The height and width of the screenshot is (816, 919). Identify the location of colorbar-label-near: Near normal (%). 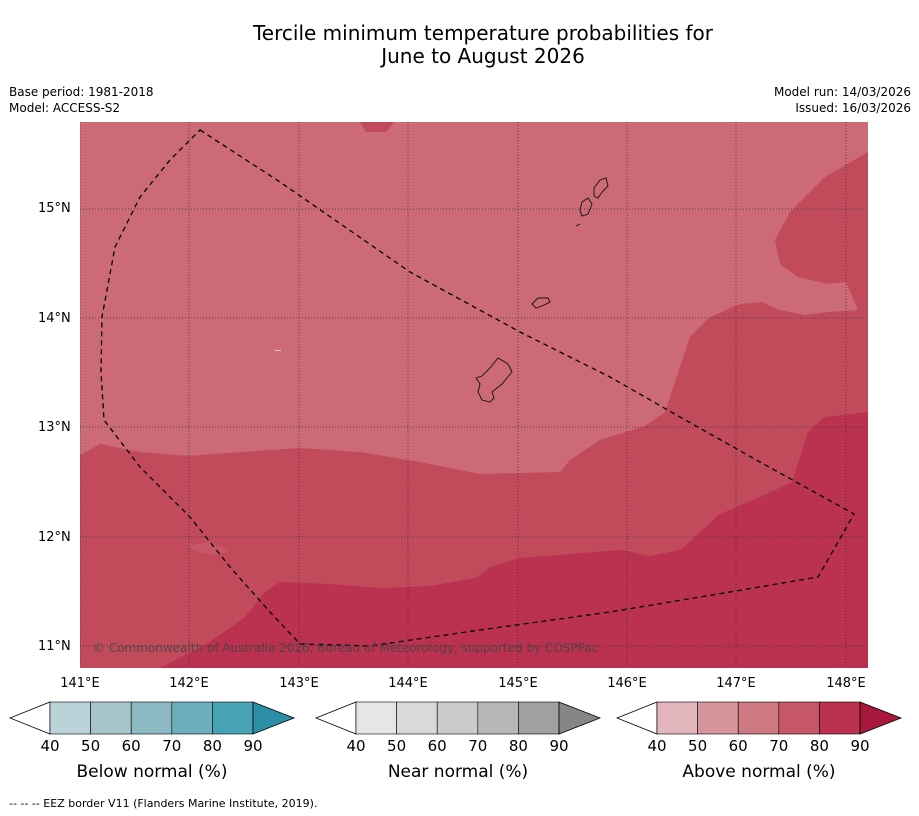
(458, 772).